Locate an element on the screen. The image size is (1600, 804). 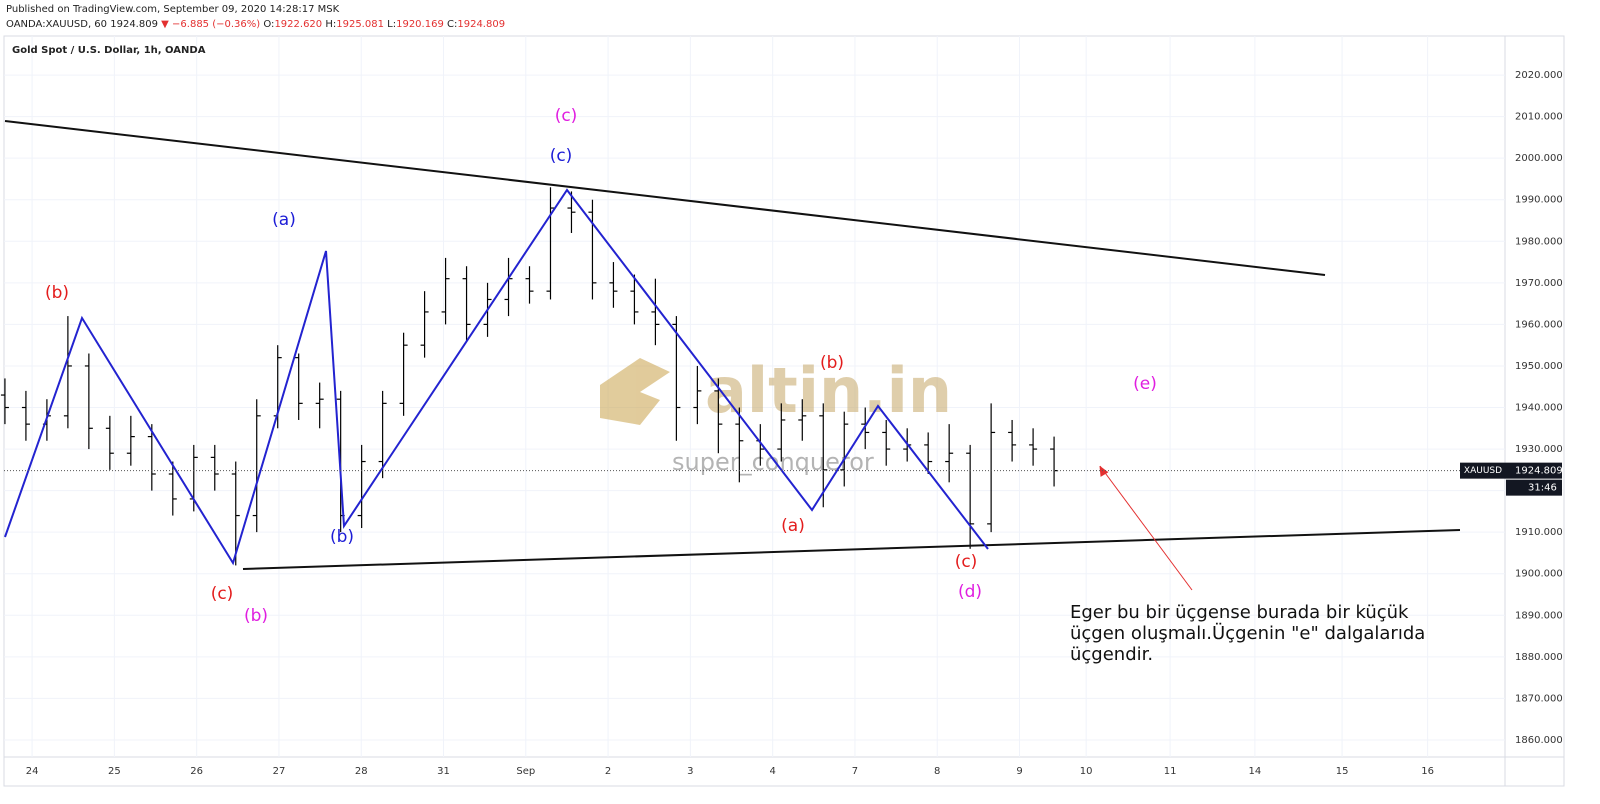
y-tick-label: 1860.000 is located at coordinates (1539, 740).